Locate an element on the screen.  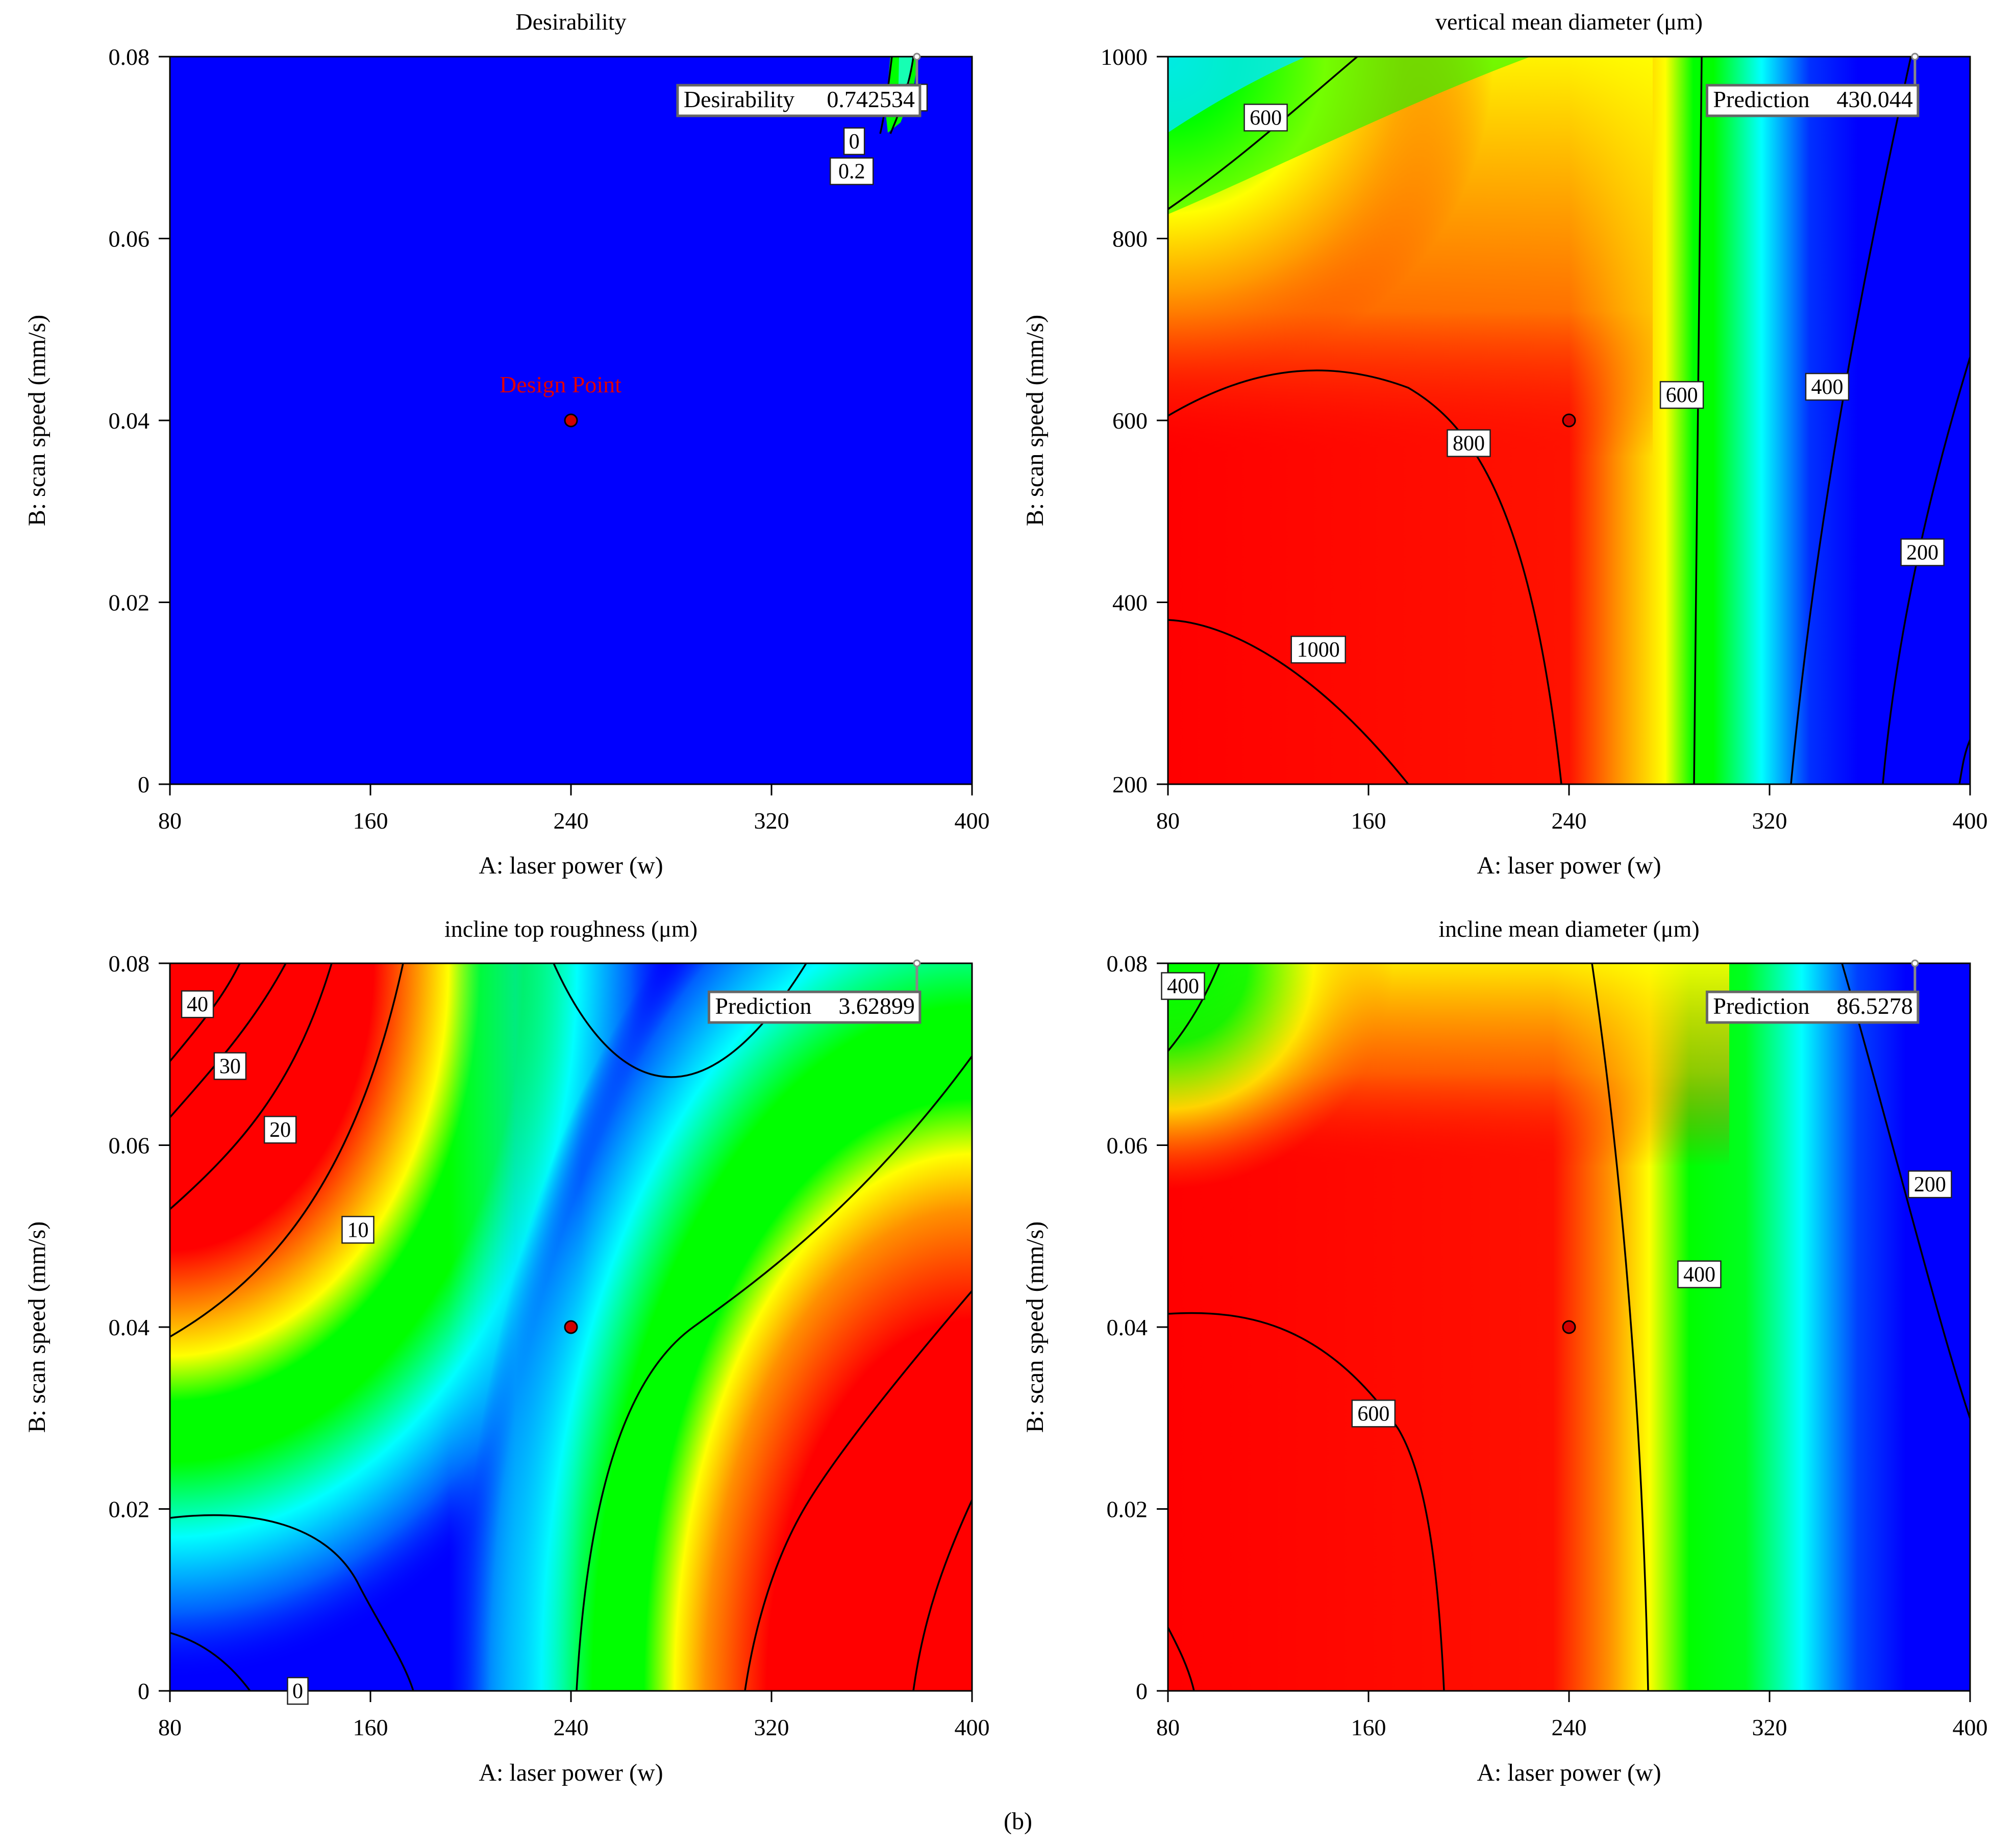
contour-label-text: 600 is located at coordinates (1682, 395).